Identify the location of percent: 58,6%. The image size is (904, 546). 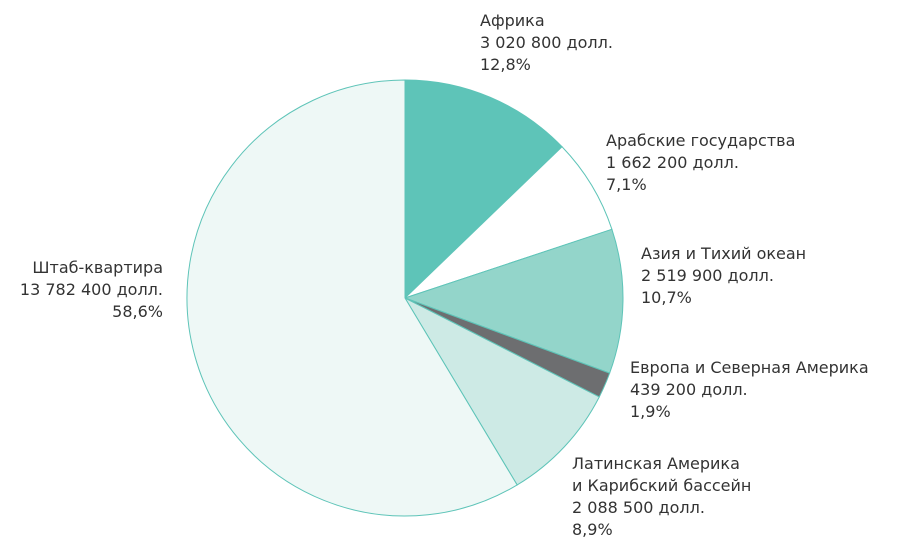
(137, 311).